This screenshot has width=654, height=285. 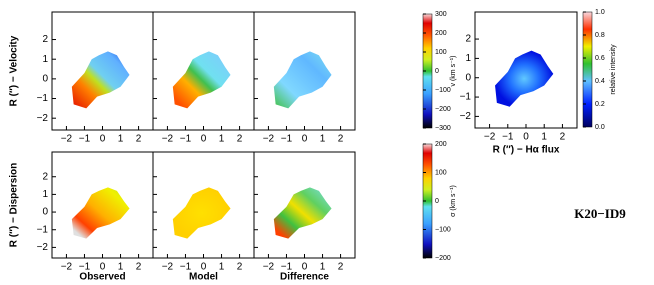 What do you see at coordinates (600, 81) in the screenshot?
I see `colorbar-tick-label: 0.4` at bounding box center [600, 81].